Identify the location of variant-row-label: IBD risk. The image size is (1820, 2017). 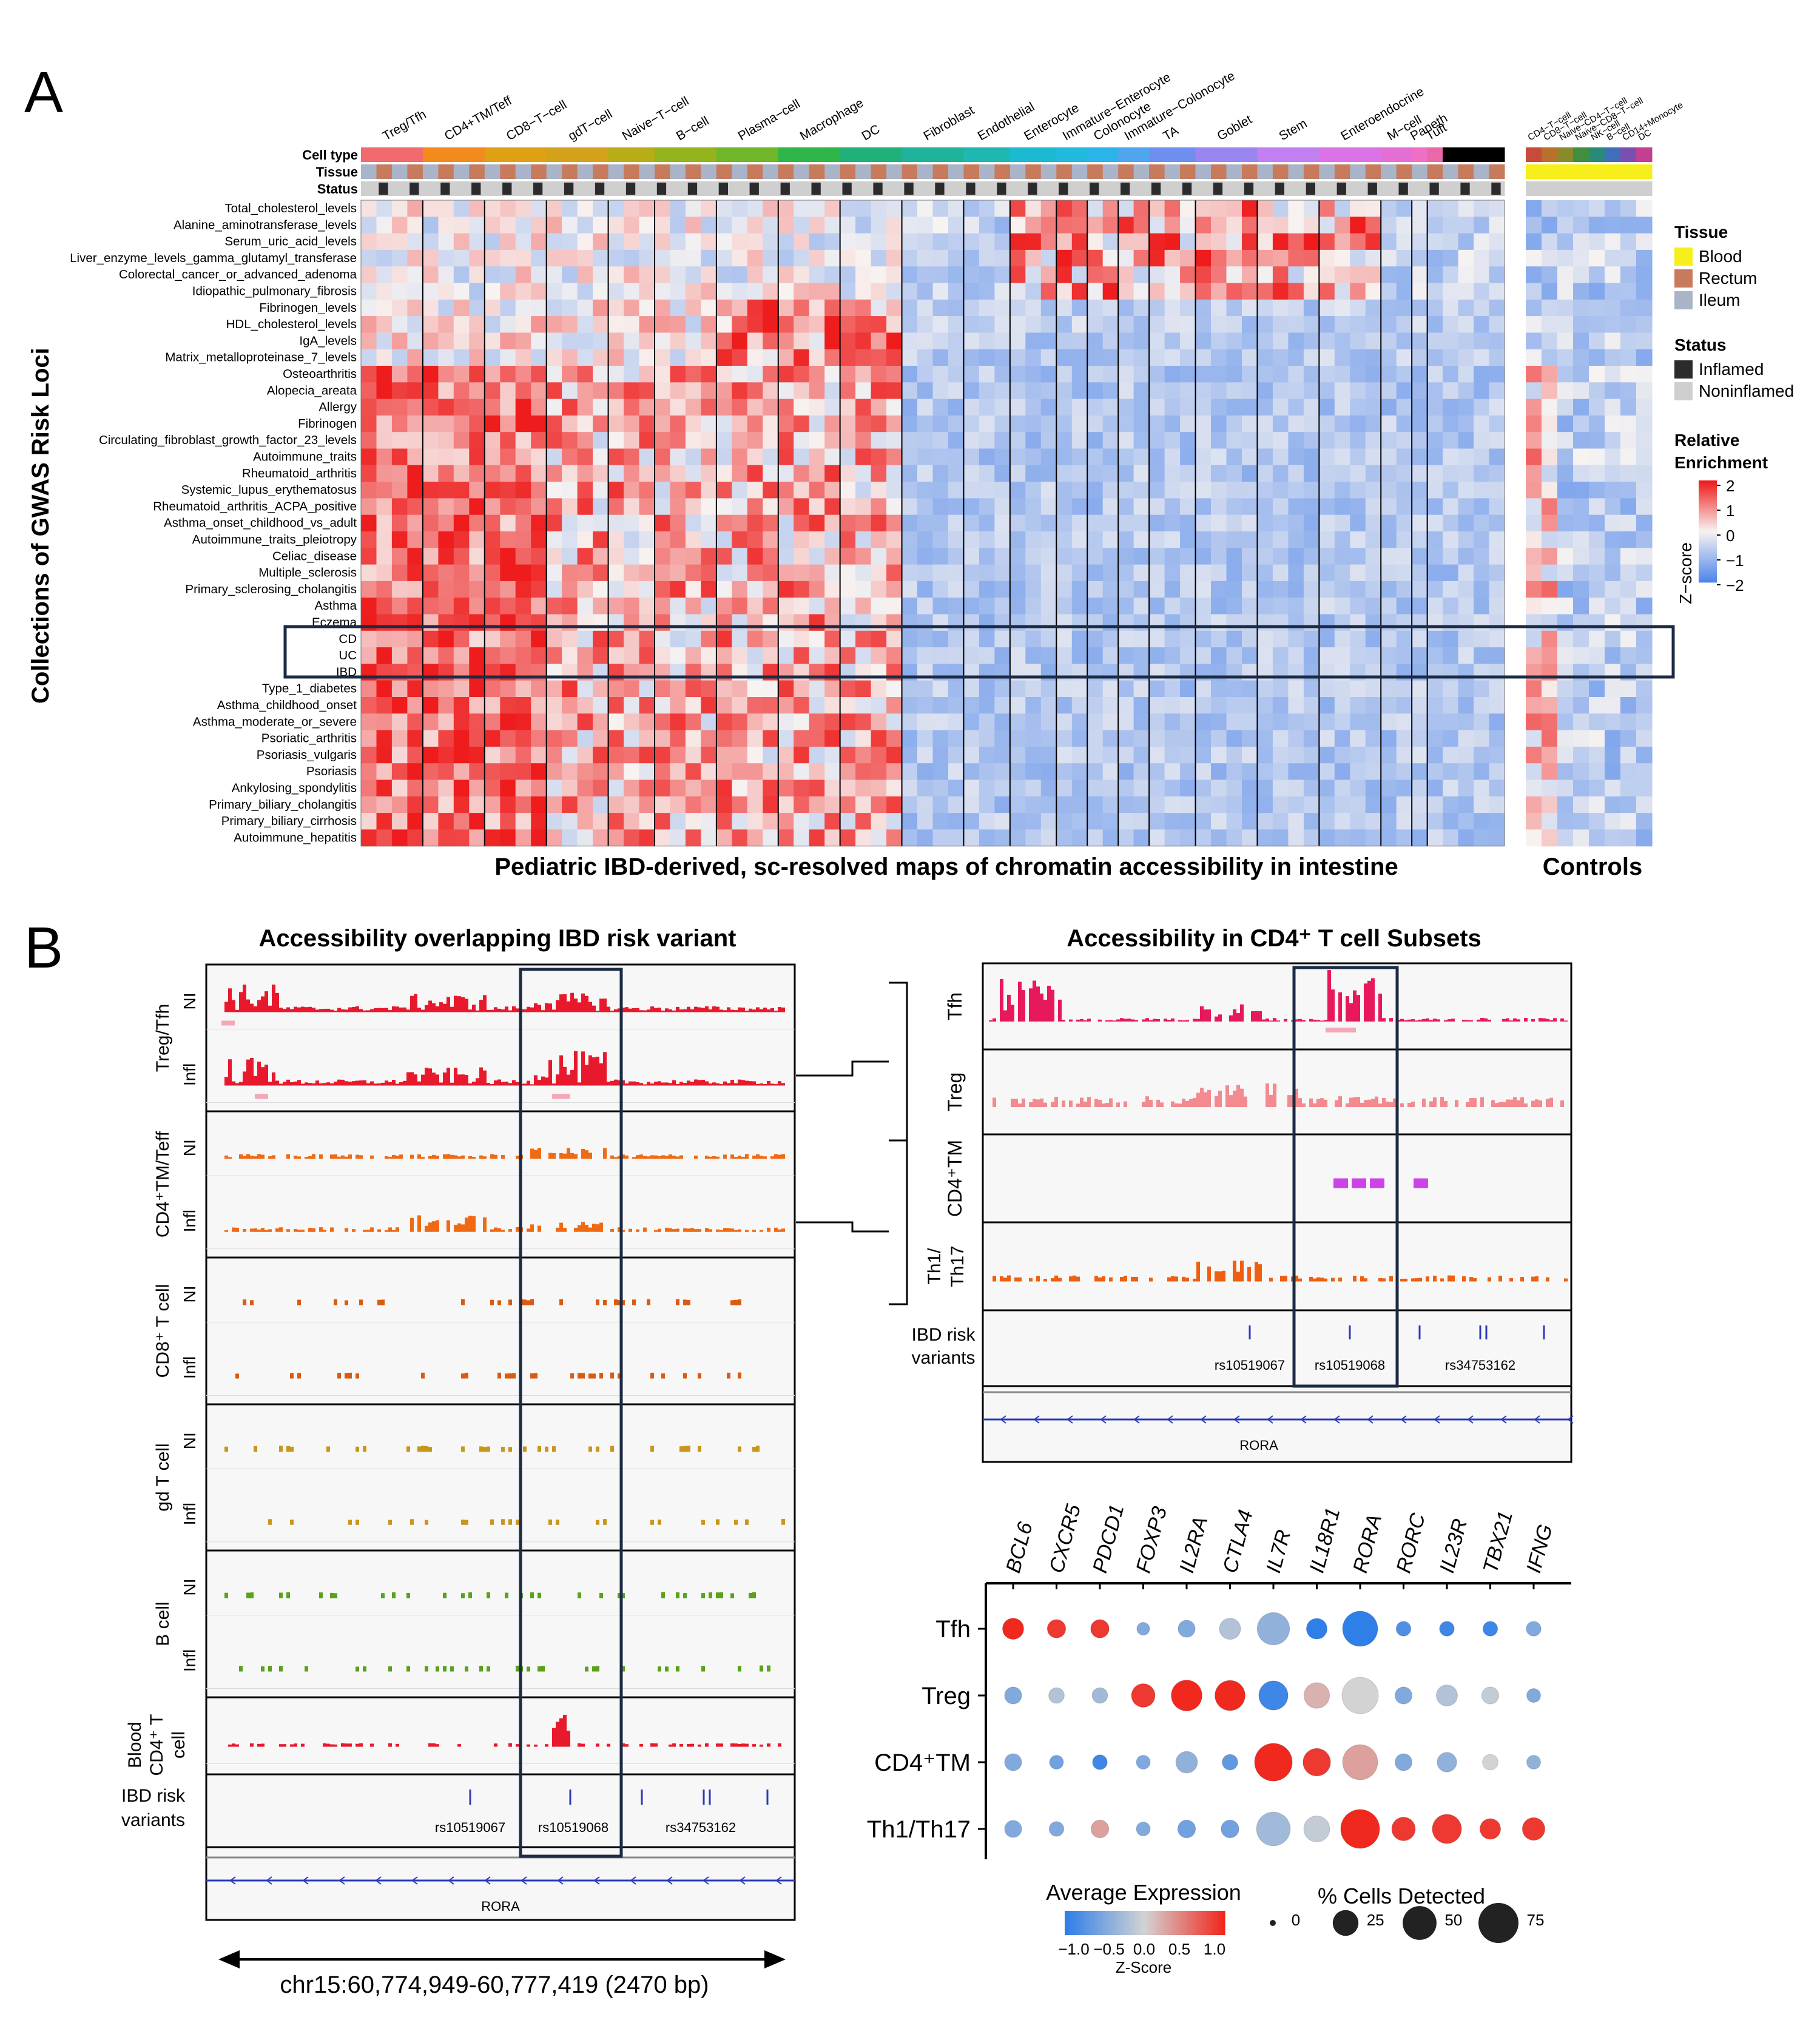
(153, 1796).